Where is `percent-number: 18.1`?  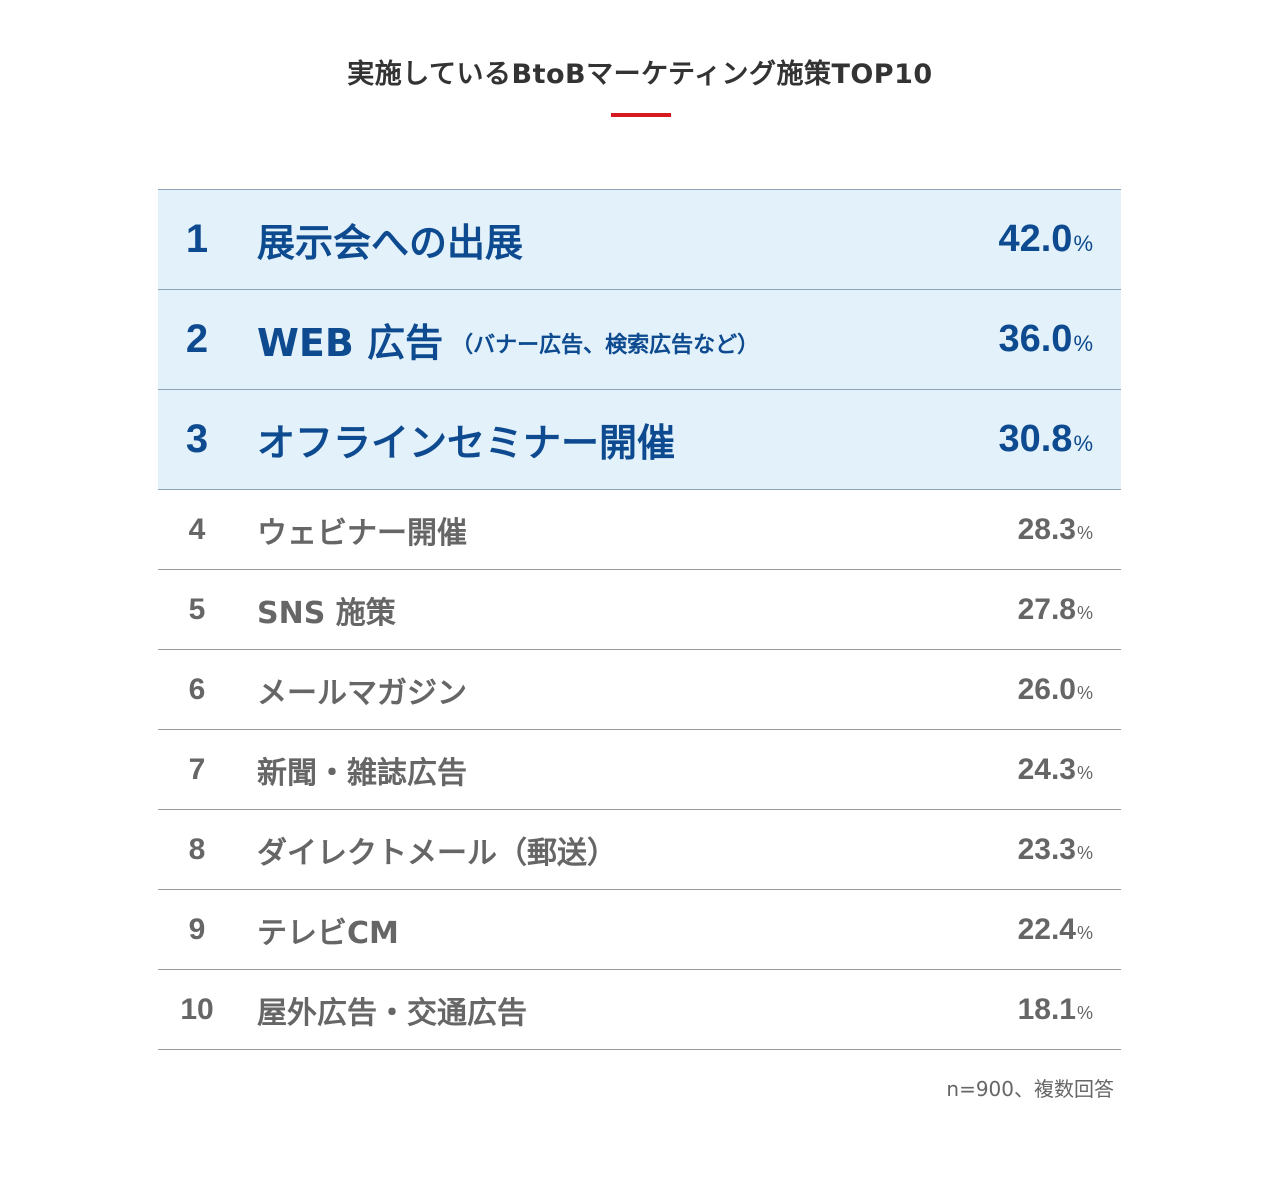 percent-number: 18.1 is located at coordinates (1046, 1009).